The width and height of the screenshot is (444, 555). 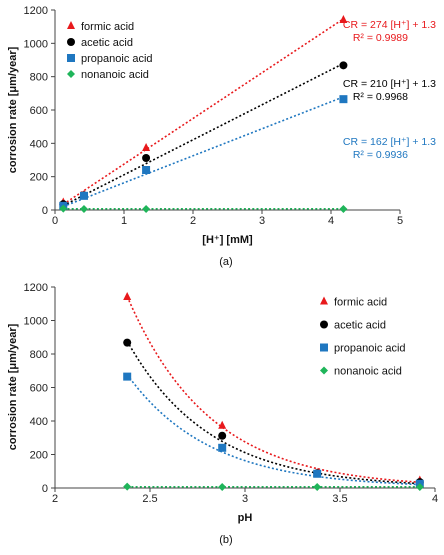 What do you see at coordinates (227, 240) in the screenshot?
I see `x-axis-label: [H⁺] [mM]` at bounding box center [227, 240].